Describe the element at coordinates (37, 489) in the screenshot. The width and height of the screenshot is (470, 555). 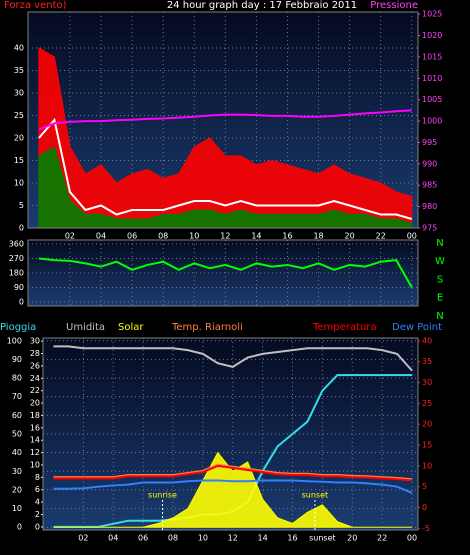
I see `y-tick-label: 6` at that location.